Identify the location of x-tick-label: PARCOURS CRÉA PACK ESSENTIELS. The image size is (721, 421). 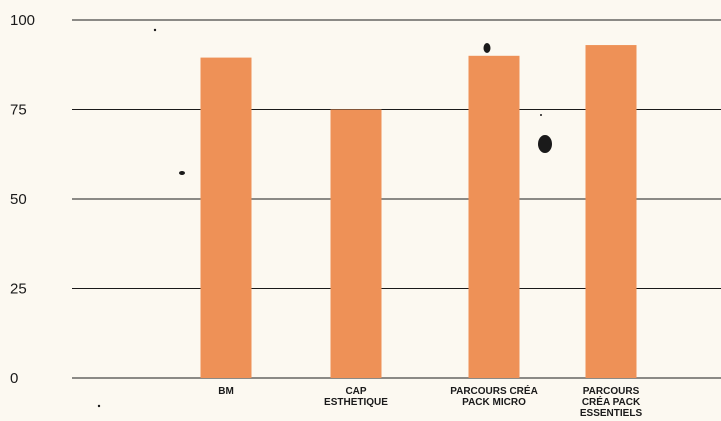
(611, 402).